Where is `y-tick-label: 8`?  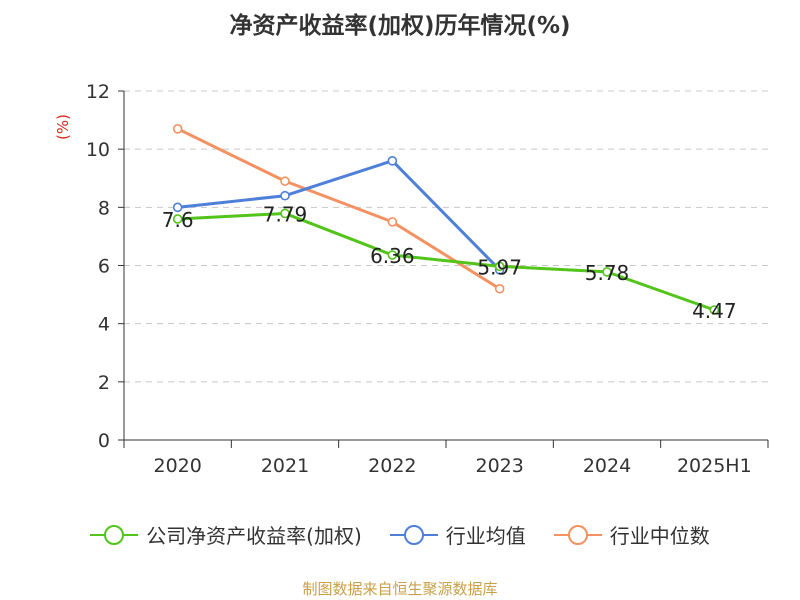
y-tick-label: 8 is located at coordinates (104, 208).